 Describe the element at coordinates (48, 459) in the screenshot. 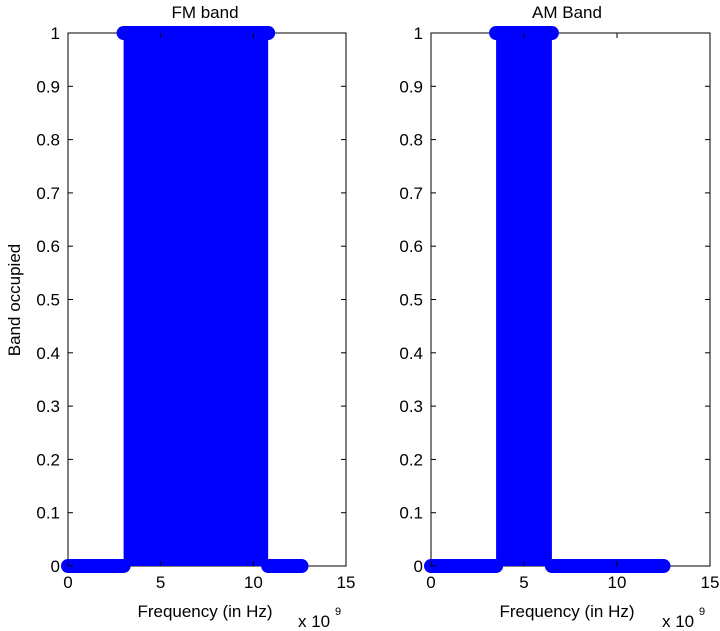

I see `fm-ytick-label-2: 0.2` at that location.